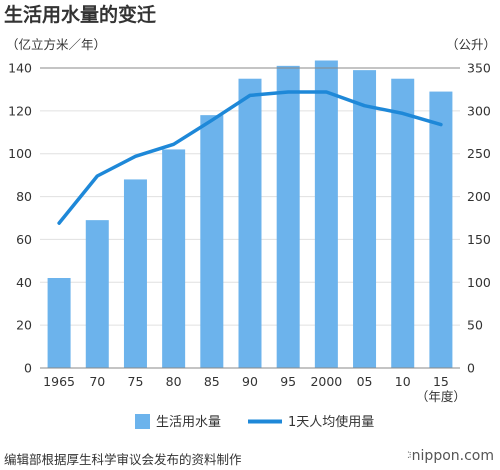 This screenshot has height=470, width=500. I want to click on legend-label-line: 1天人均使用量, so click(331, 422).